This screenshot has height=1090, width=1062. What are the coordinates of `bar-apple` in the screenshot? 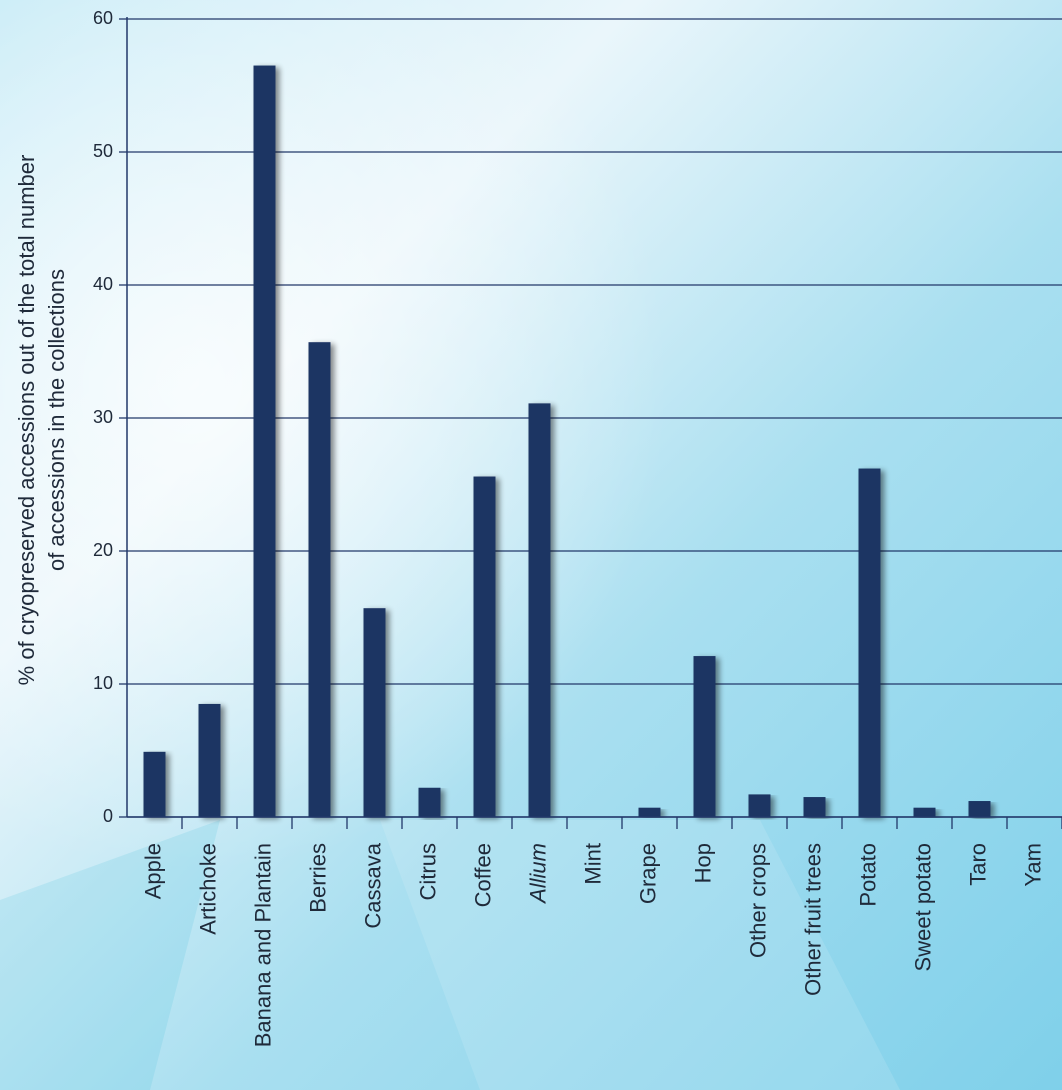 It's located at (154, 784).